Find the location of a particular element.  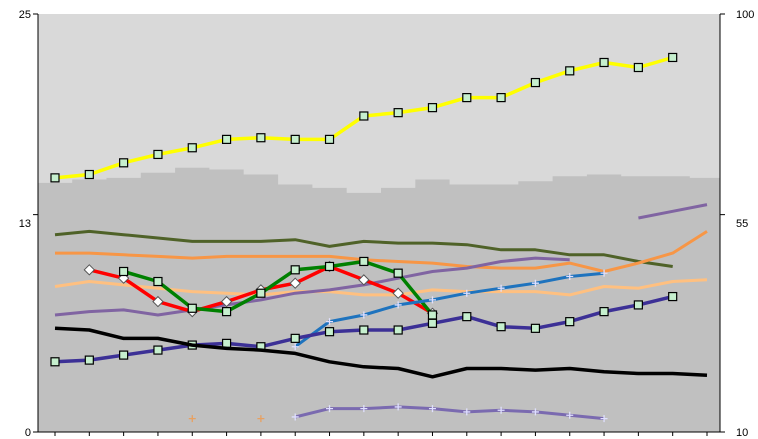

left-tick-label-13: 13 is located at coordinates (25, 224).